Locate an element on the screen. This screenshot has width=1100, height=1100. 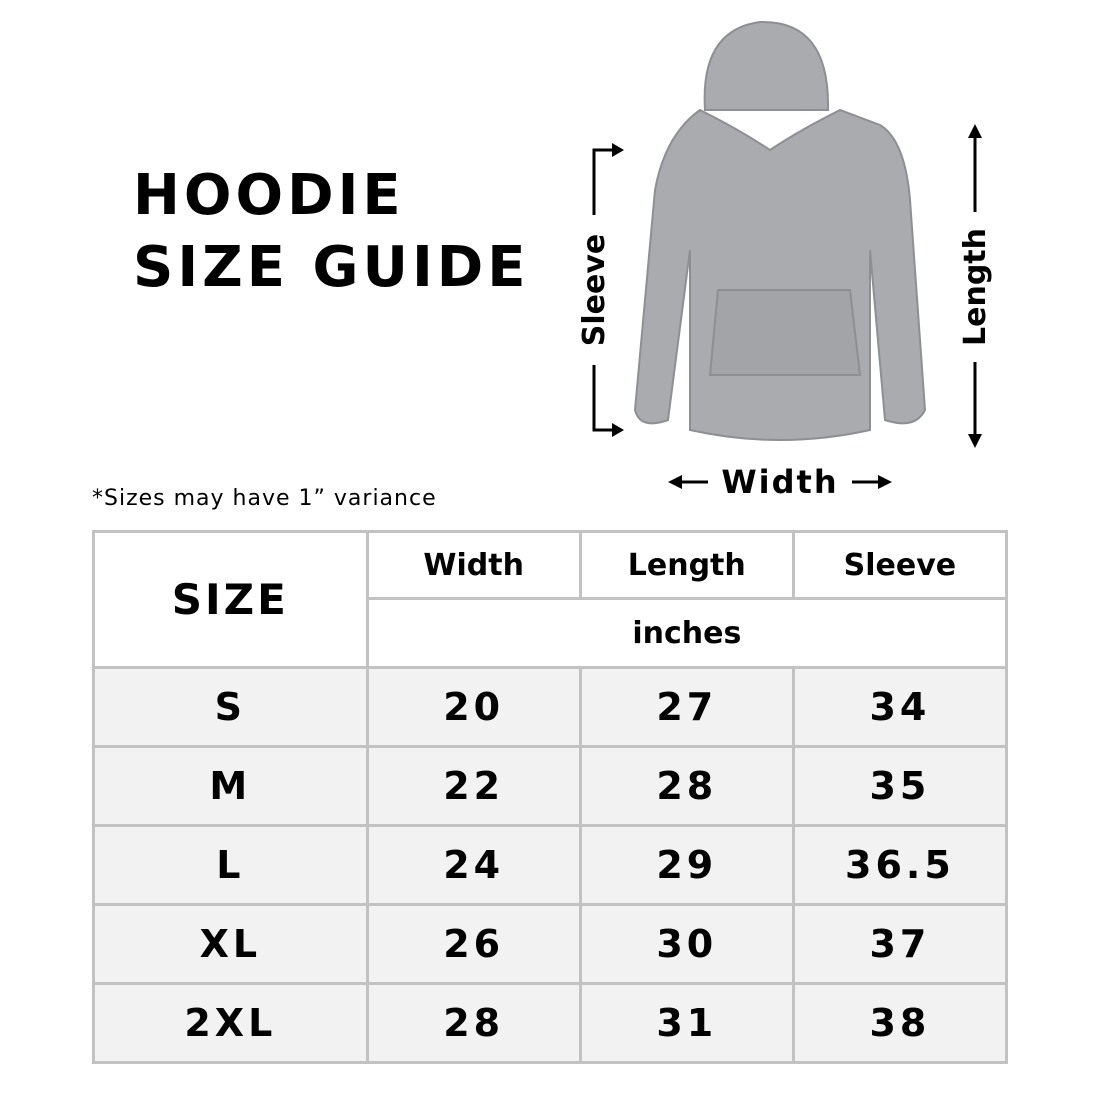
col-header-sleeve: Sleeve is located at coordinates (900, 565).